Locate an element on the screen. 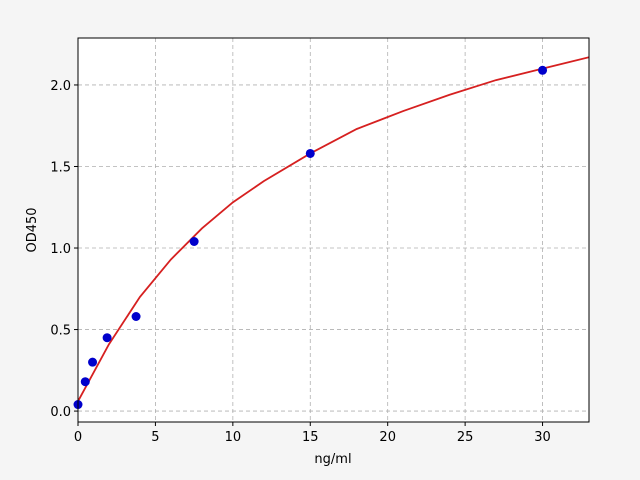 The width and height of the screenshot is (640, 480). x-tick-label: 10 is located at coordinates (233, 437).